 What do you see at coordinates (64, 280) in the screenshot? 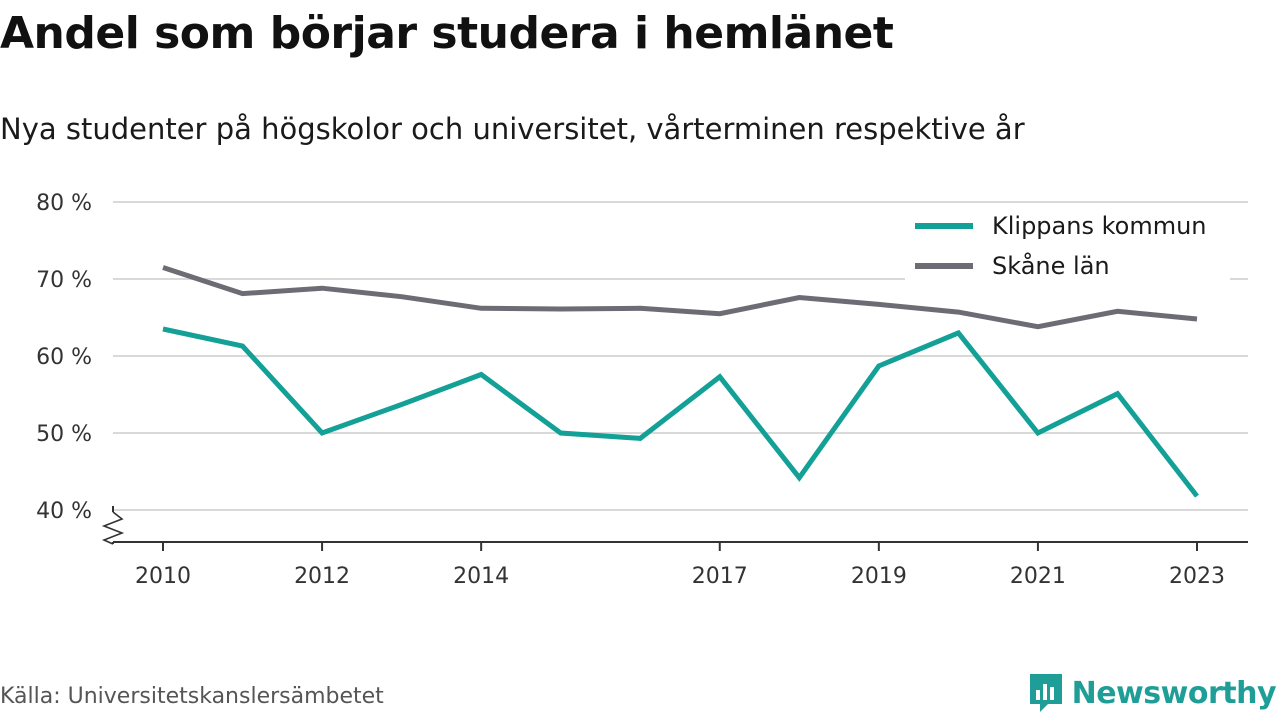
I see `y-tick-label: 70 %` at bounding box center [64, 280].